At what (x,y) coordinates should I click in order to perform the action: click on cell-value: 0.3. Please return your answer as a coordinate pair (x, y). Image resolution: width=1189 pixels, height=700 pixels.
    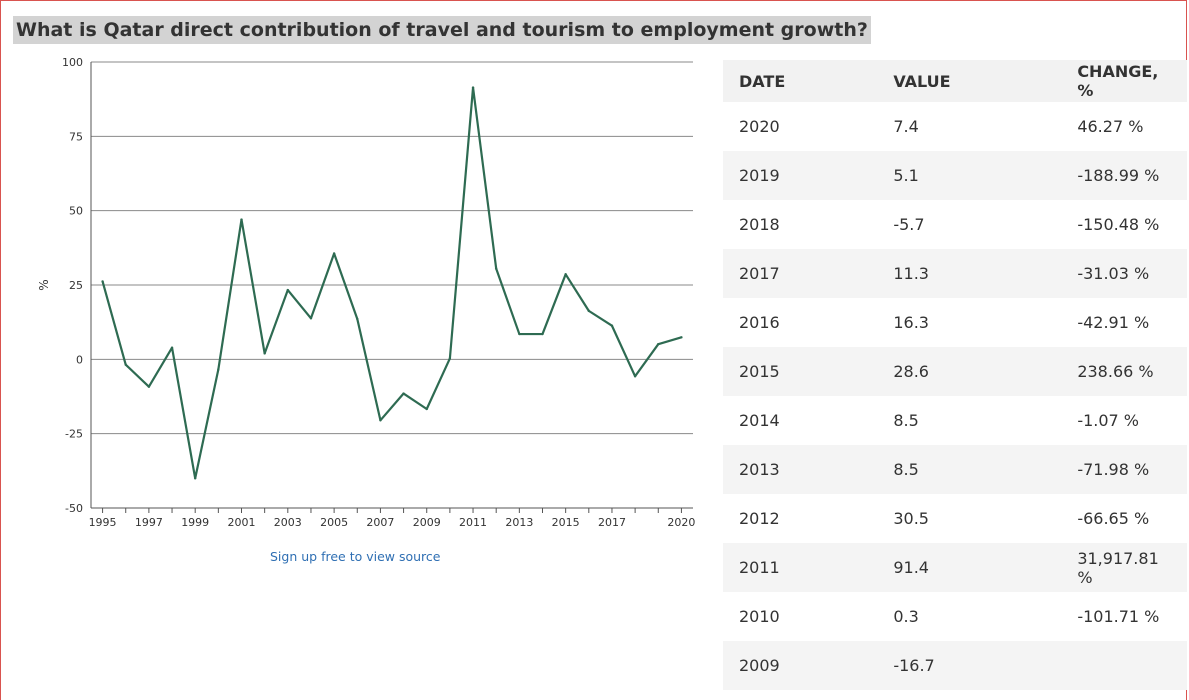
    Looking at the image, I should click on (969, 616).